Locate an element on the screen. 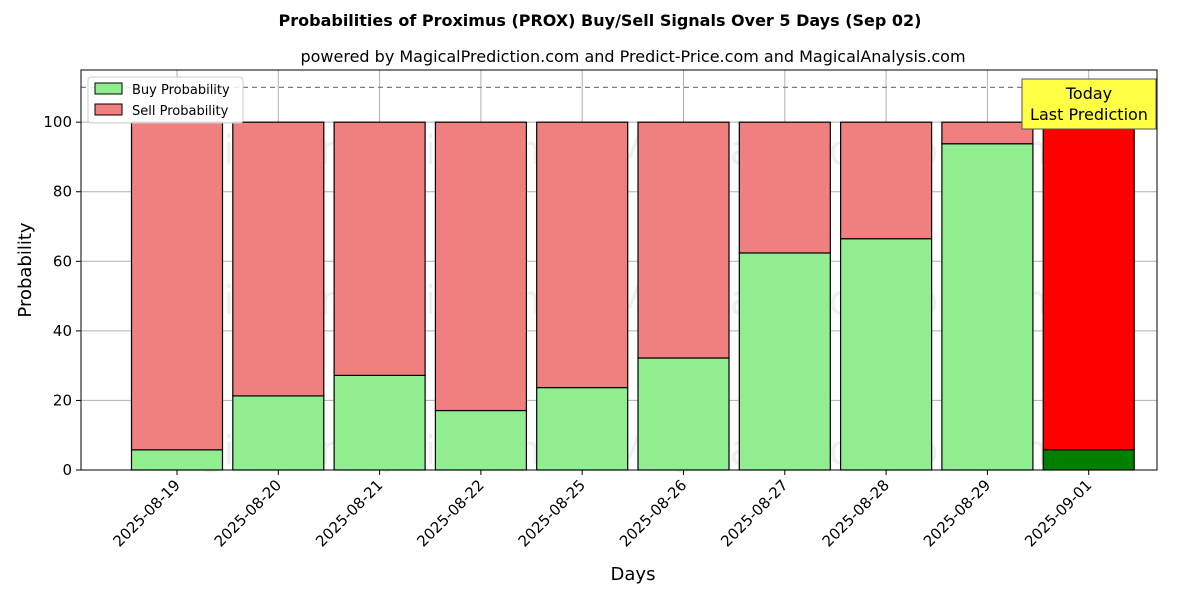 Image resolution: width=1200 pixels, height=600 pixels. y-axis-ticks: 0 20 40 60 80 100 is located at coordinates (62, 296).